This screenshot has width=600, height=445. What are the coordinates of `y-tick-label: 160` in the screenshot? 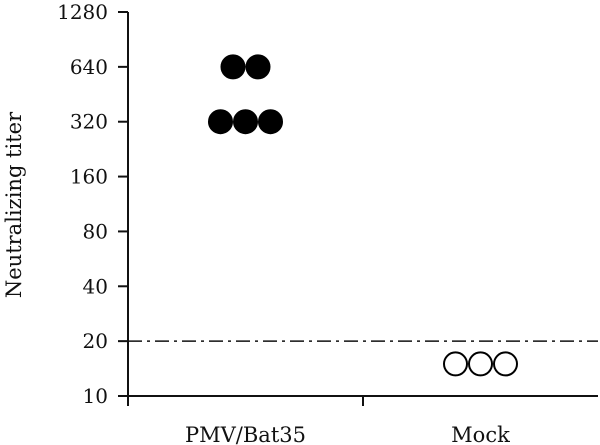 It's located at (89, 177).